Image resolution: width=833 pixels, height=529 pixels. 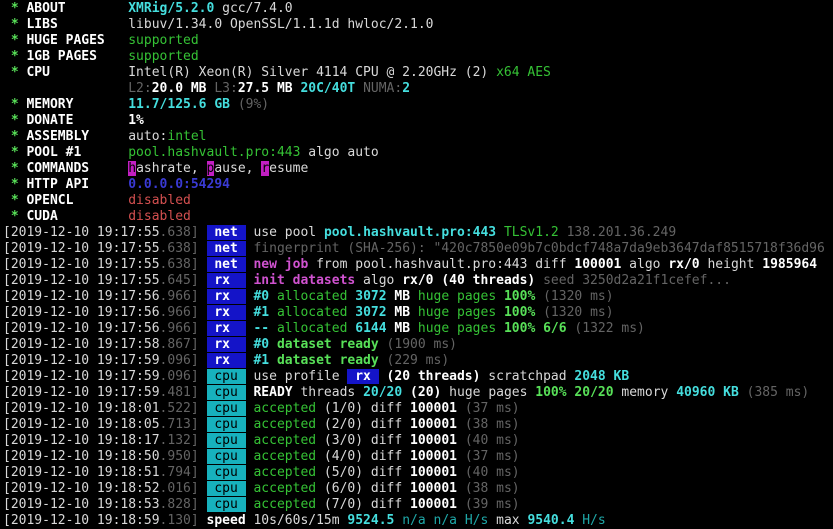 I want to click on log-segment: 3072, so click(x=375, y=296).